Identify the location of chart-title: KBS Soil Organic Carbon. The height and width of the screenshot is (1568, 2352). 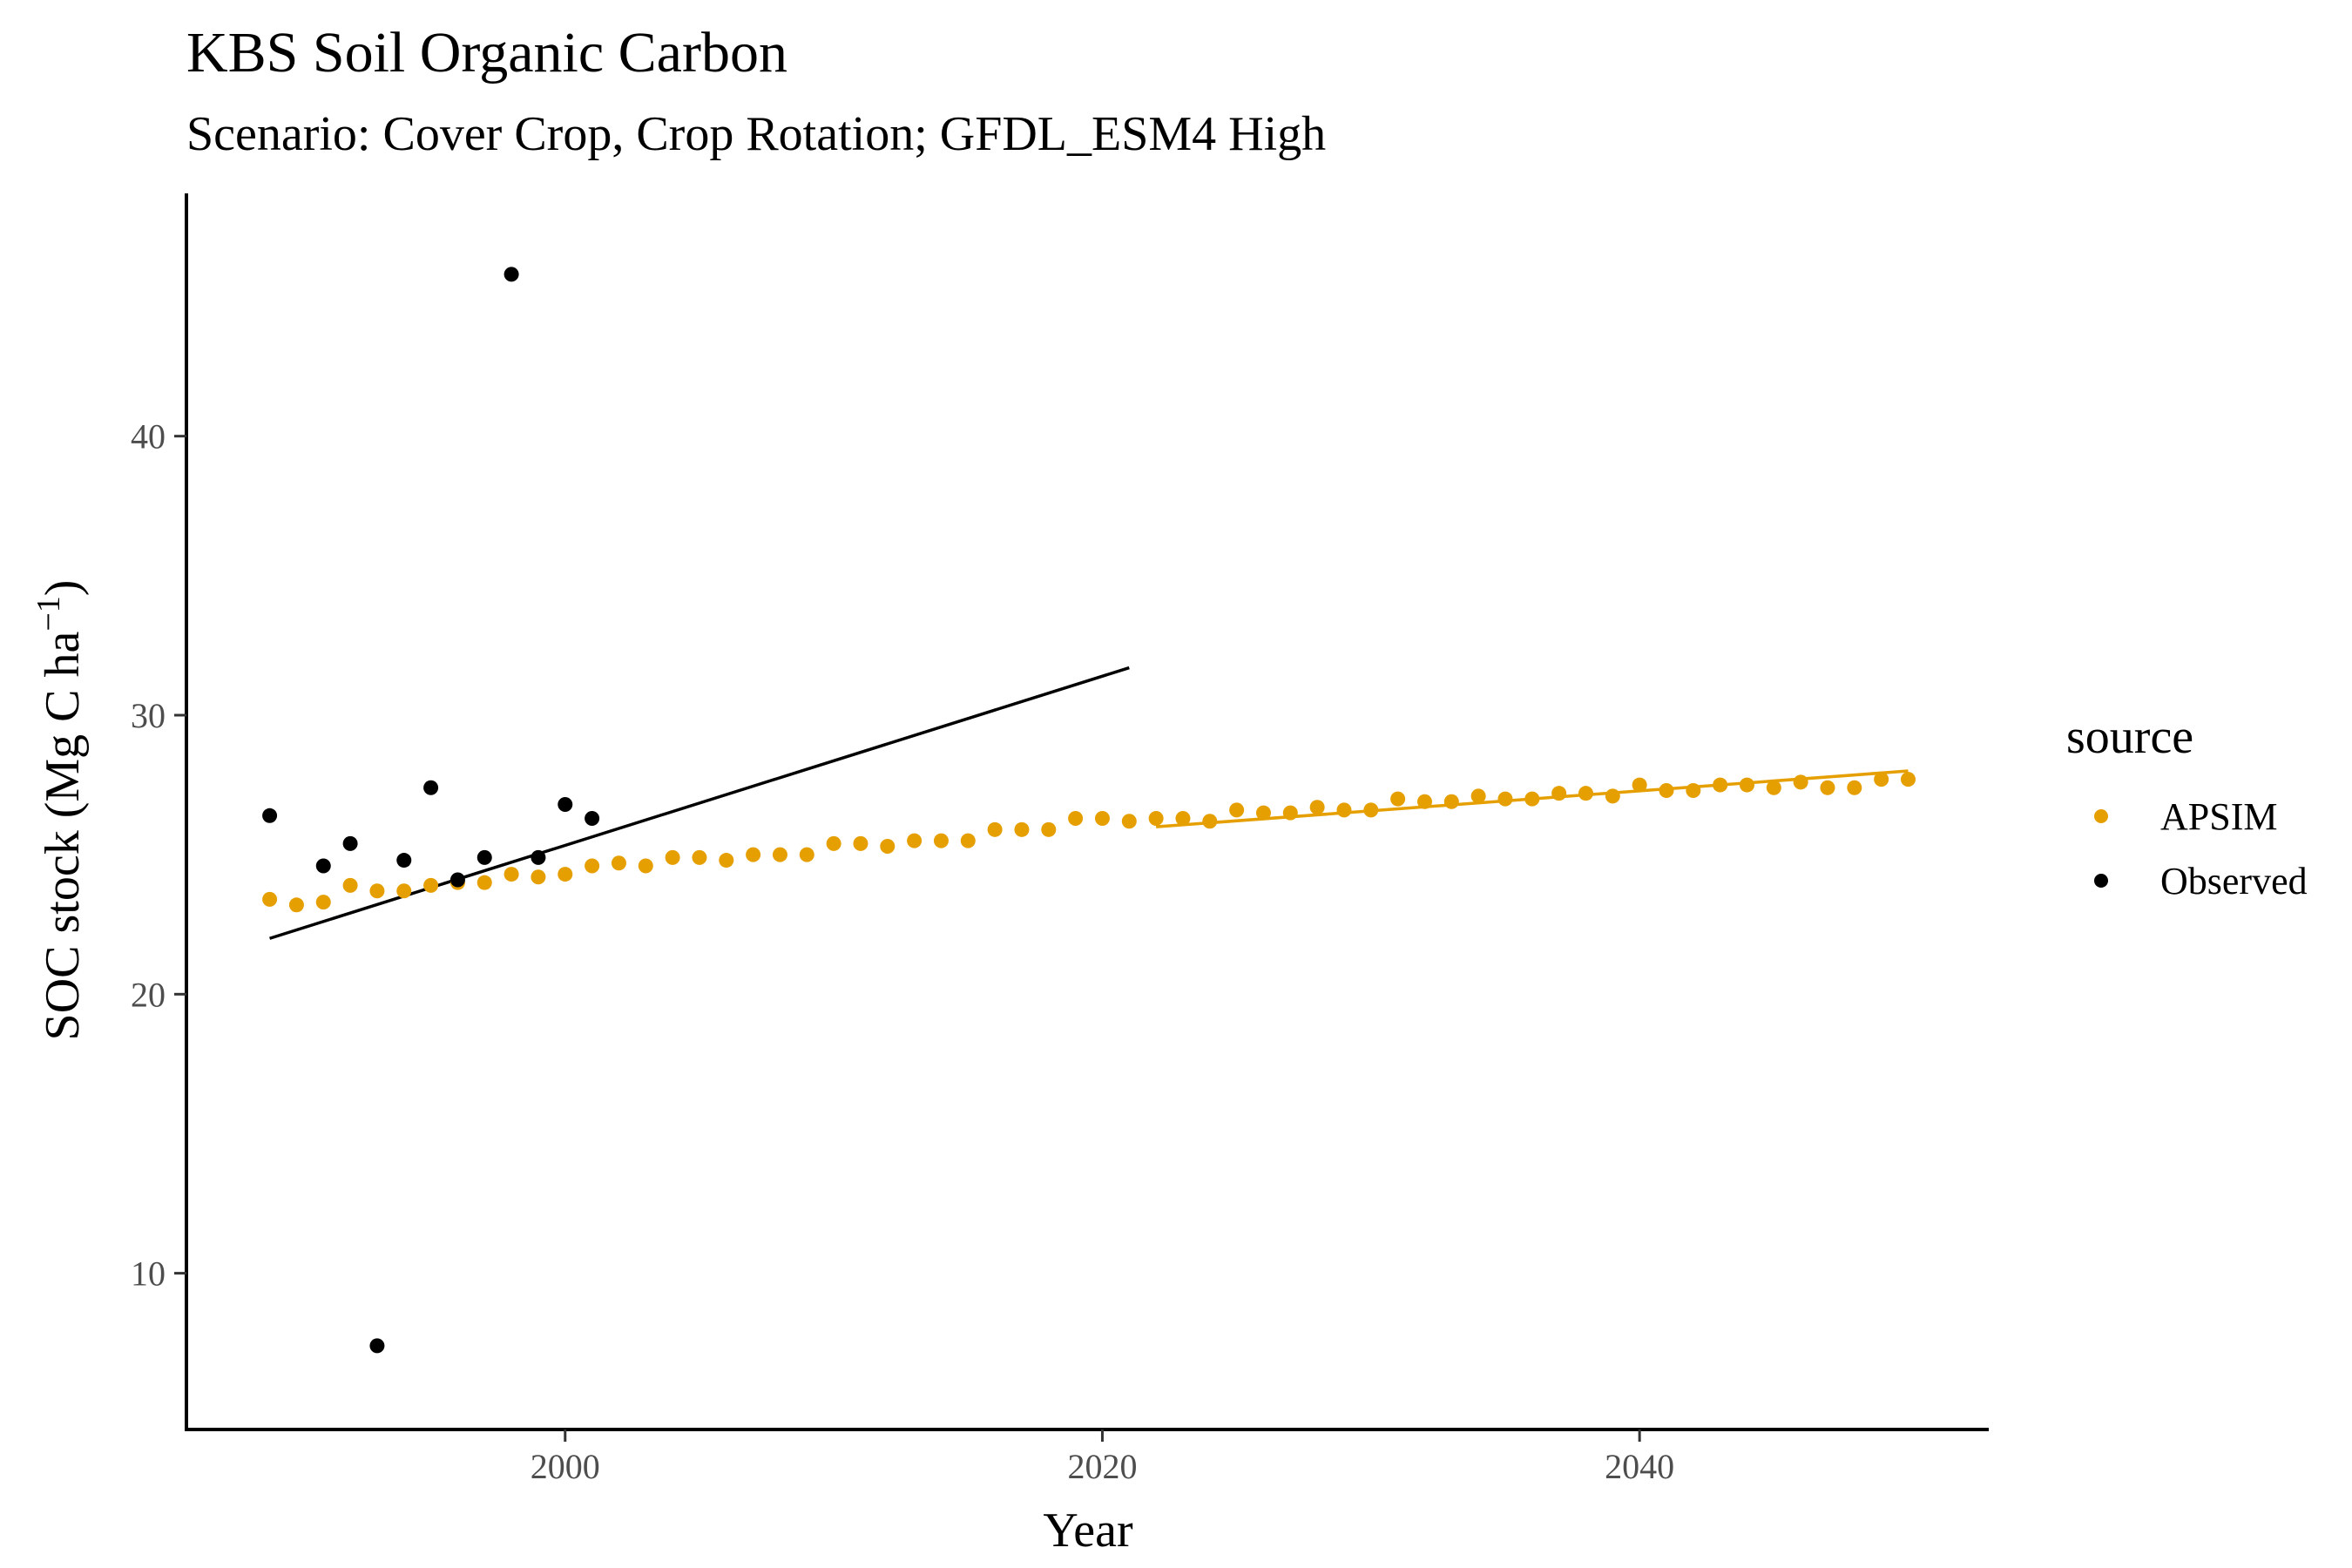
(486, 52).